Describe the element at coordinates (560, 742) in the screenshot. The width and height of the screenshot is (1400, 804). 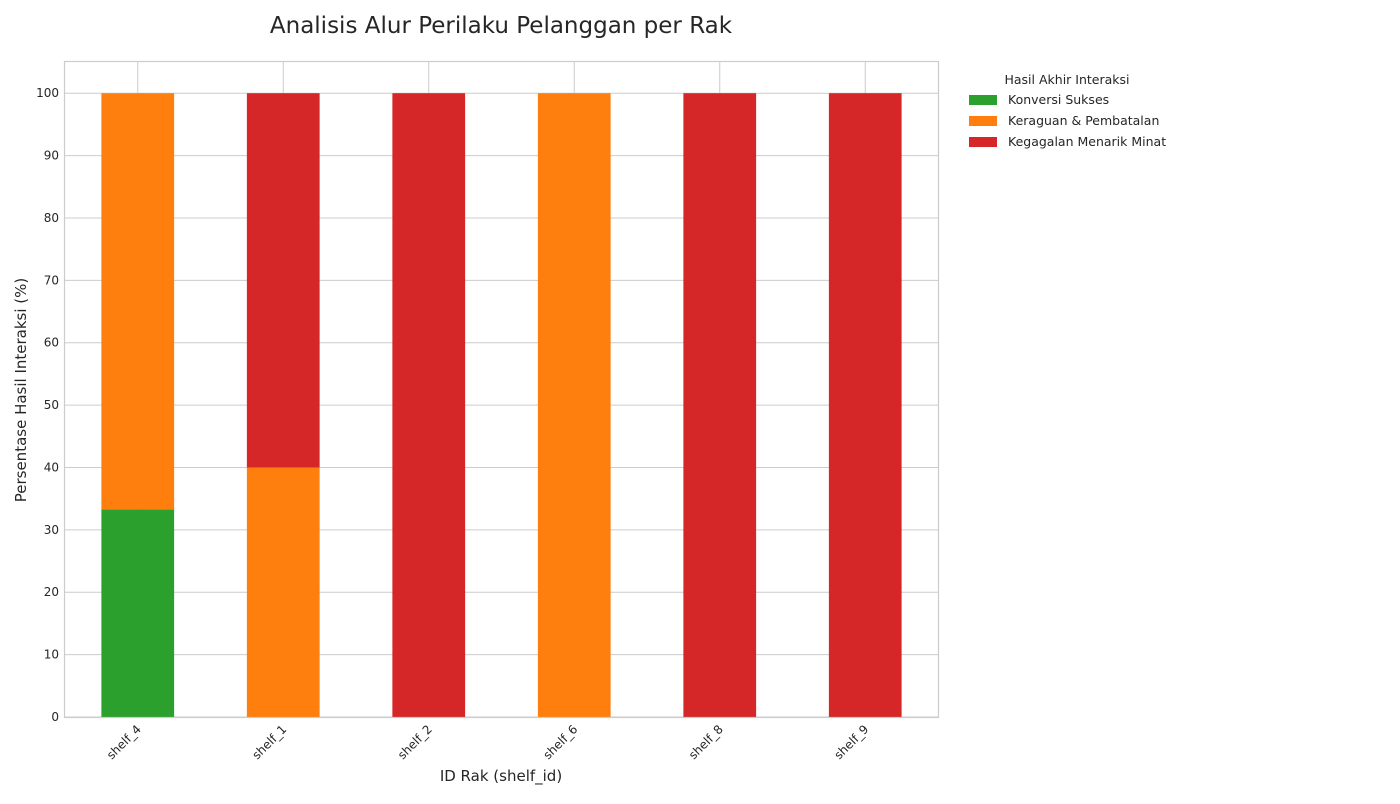
I see `x-tick-label: shelf_6` at that location.